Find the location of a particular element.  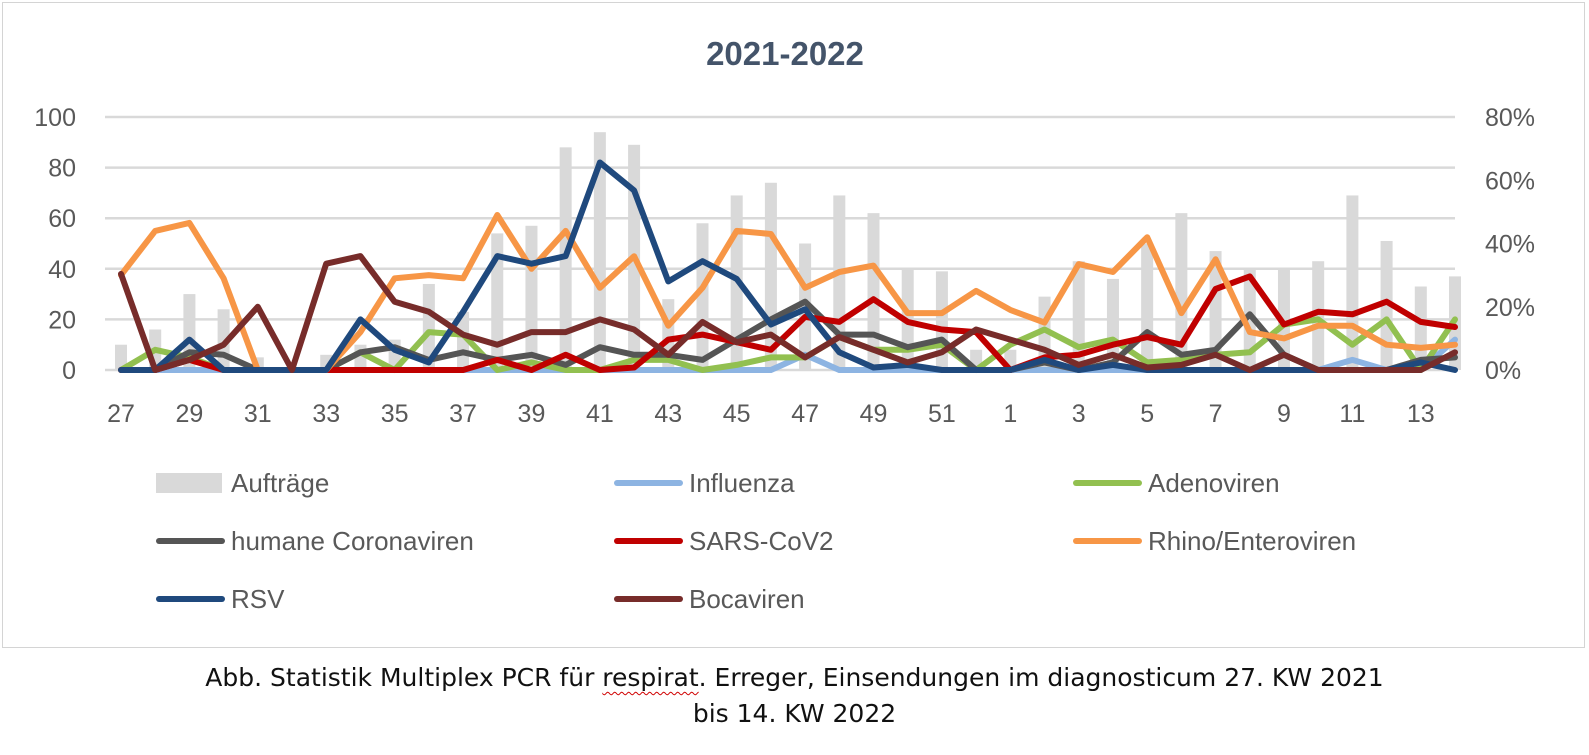

y-left-tick-label: 40 is located at coordinates (62, 270).